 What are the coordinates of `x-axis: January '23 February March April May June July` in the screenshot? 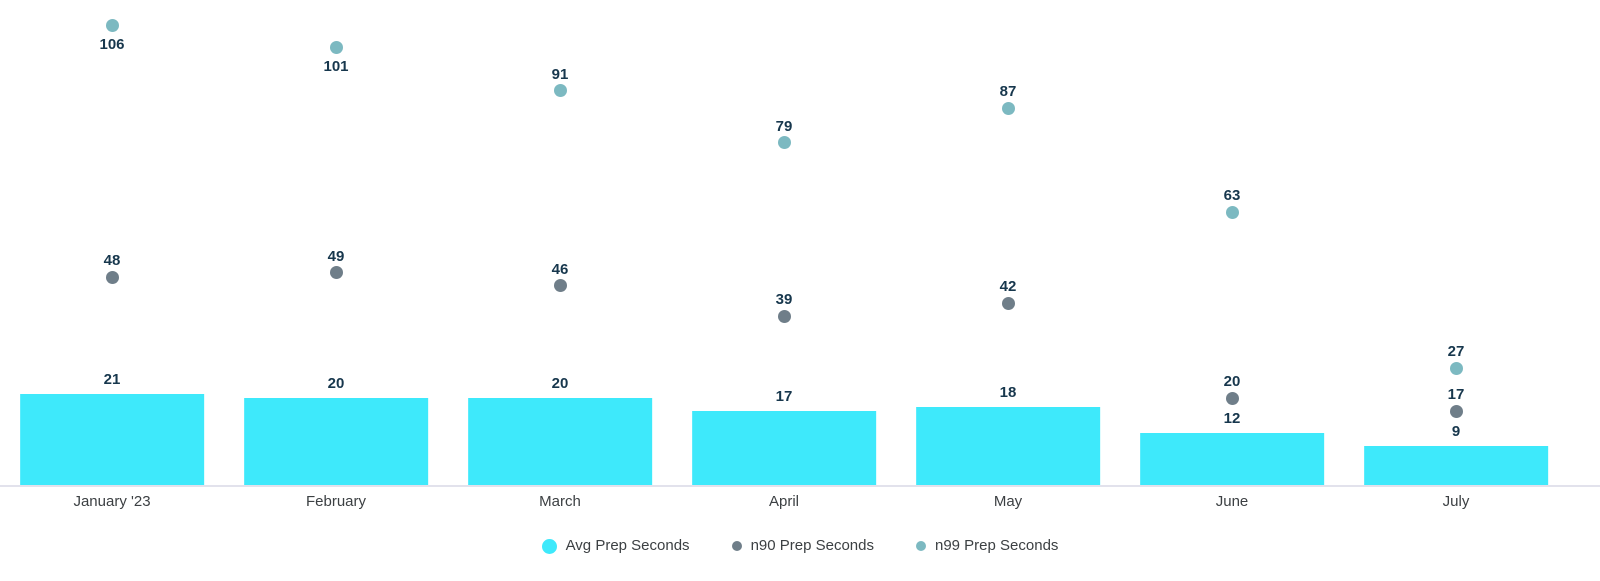 It's located at (784, 499).